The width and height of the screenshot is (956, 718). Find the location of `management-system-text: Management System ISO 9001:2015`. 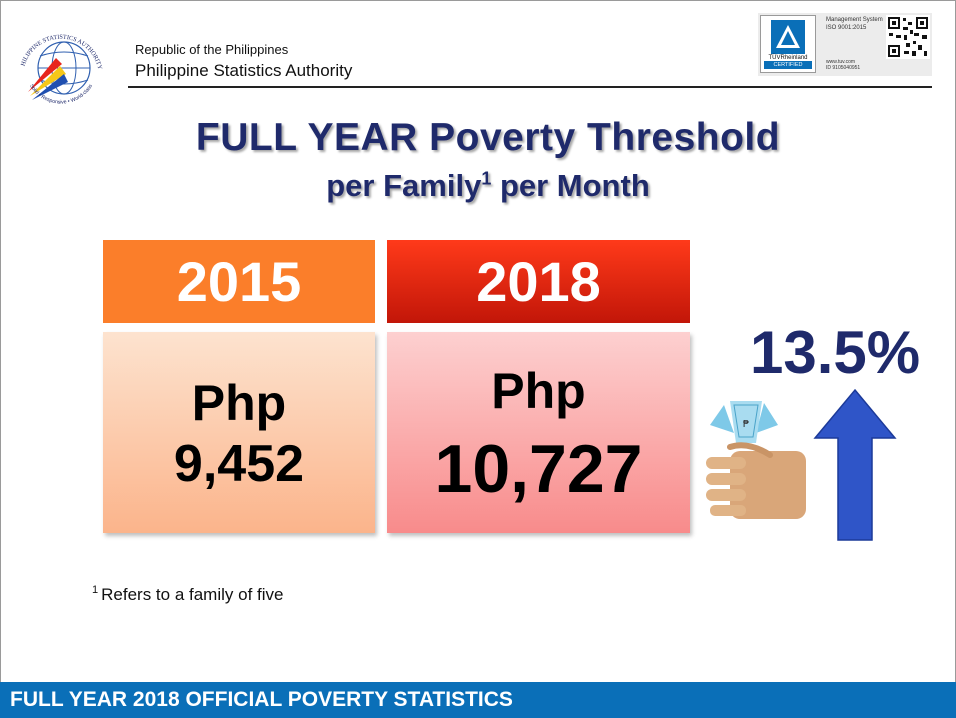

management-system-text: Management System ISO 9001:2015 is located at coordinates (854, 24).